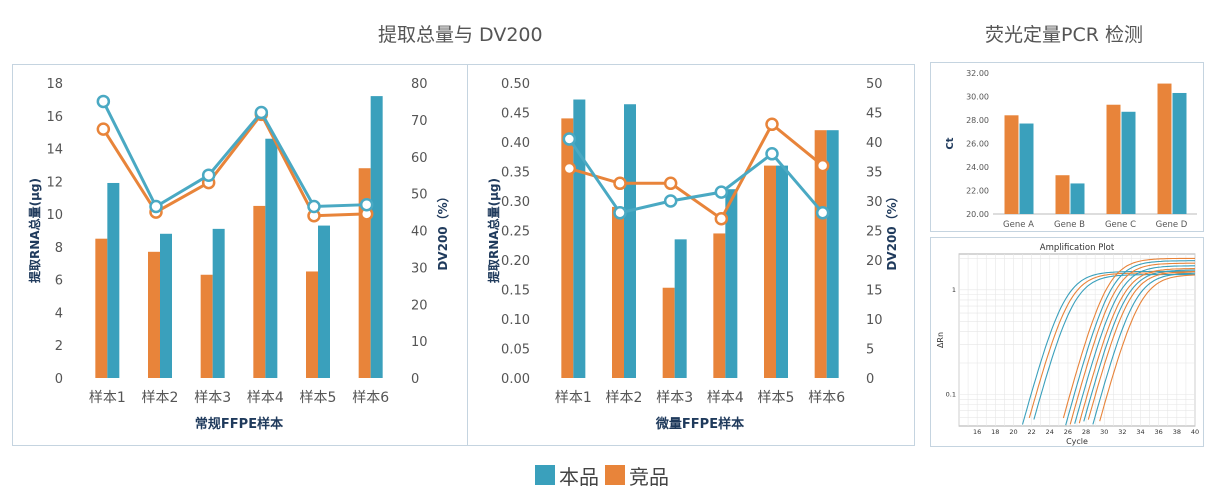 The height and width of the screenshot is (502, 1218). Describe the element at coordinates (615, 475) in the screenshot. I see `legend-swatch-theirs` at that location.